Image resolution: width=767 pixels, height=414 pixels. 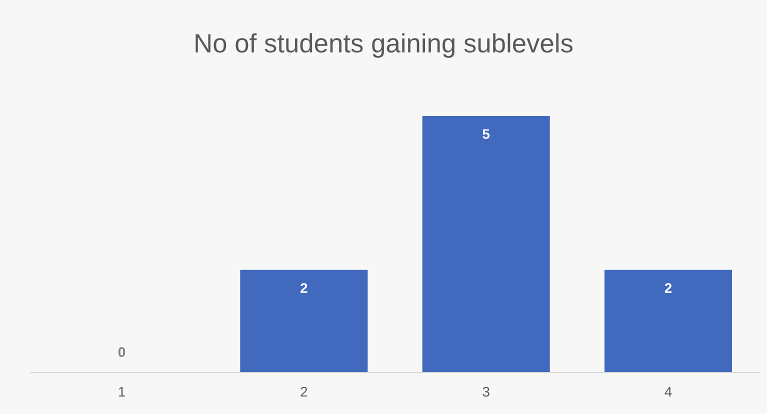 What do you see at coordinates (668, 392) in the screenshot?
I see `x-tick-label: 4` at bounding box center [668, 392].